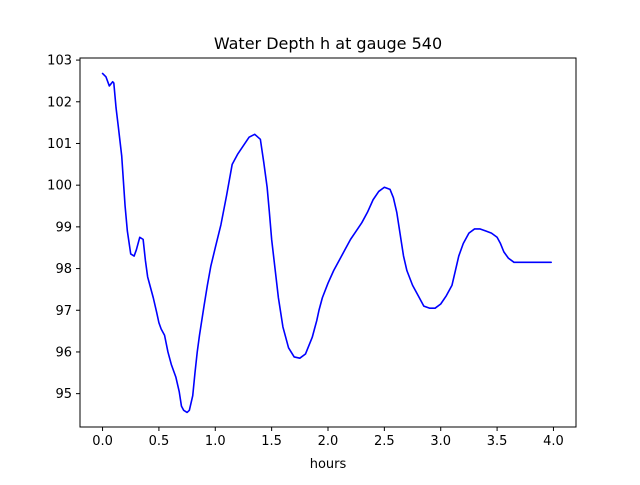  I want to click on x-tick-label: 2.0, so click(328, 441).